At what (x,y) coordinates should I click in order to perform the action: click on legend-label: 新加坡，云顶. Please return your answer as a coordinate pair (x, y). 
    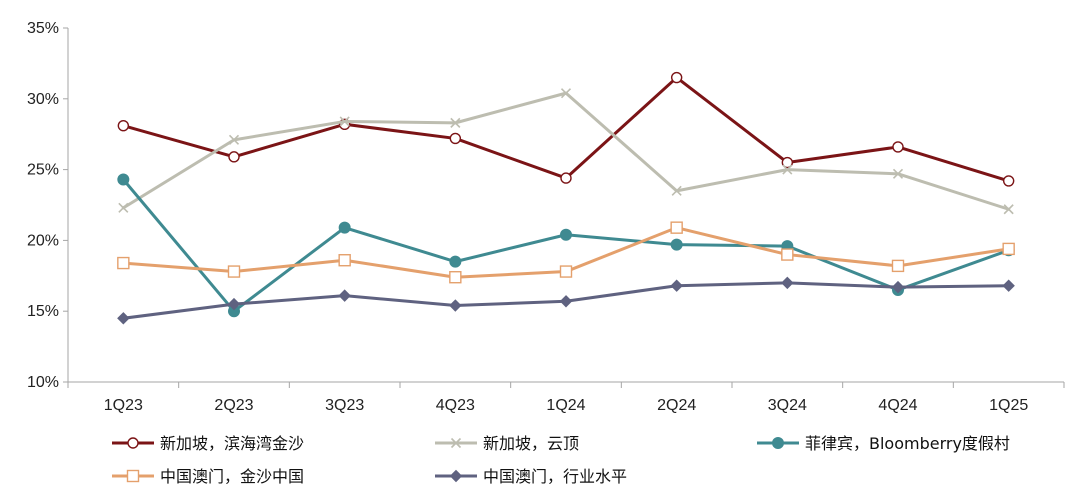
    Looking at the image, I should click on (531, 443).